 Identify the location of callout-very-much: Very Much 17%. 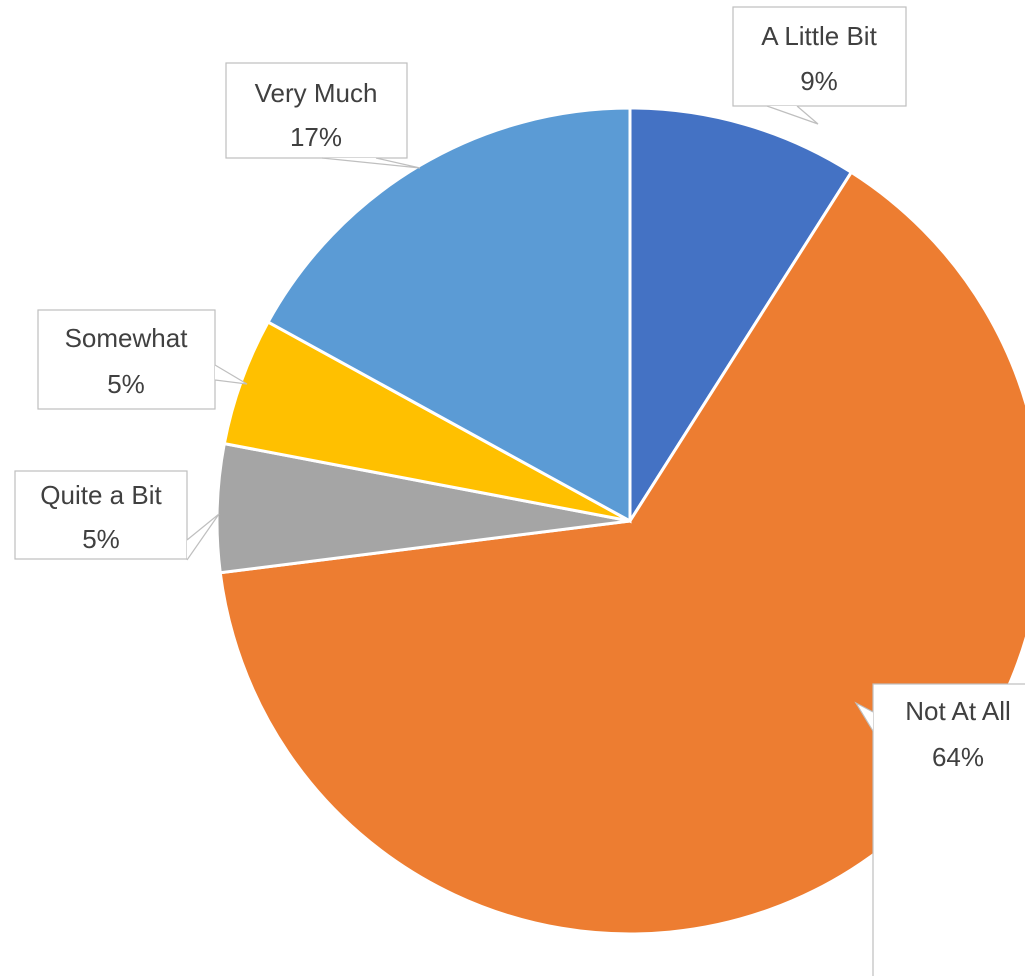
(323, 115).